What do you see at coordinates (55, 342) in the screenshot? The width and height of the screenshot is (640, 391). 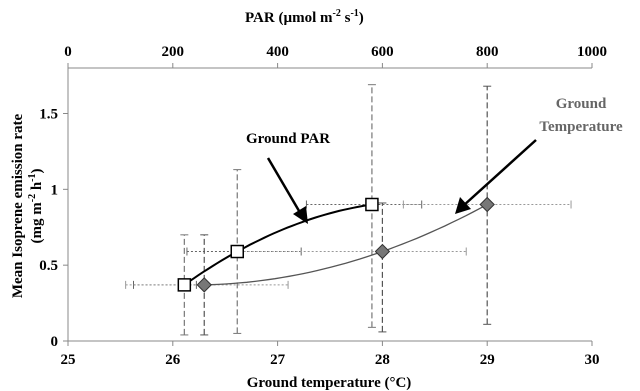 I see `y-axis-tick-label: 0` at bounding box center [55, 342].